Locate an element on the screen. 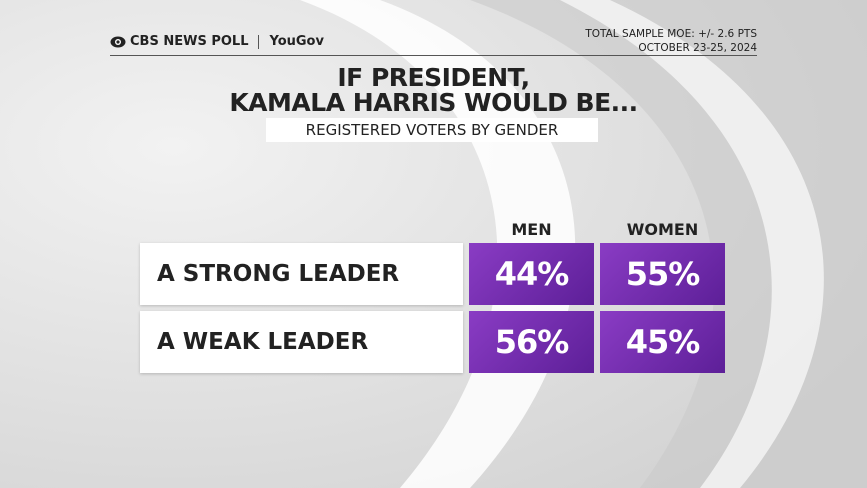 The image size is (867, 488). row-label-box: A STRONG LEADER is located at coordinates (301, 274).